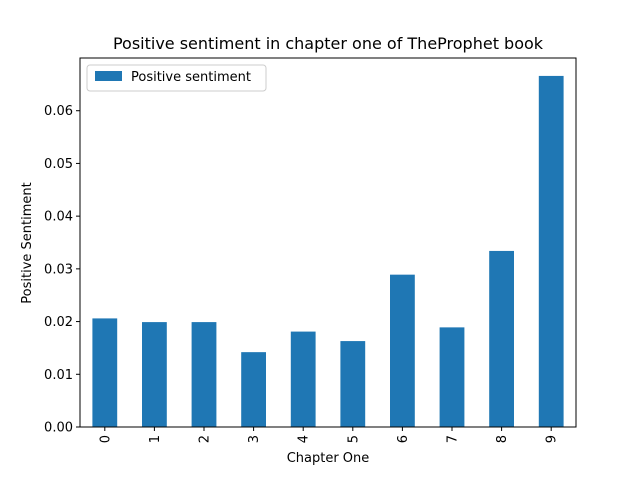 Image resolution: width=640 pixels, height=480 pixels. Describe the element at coordinates (329, 435) in the screenshot. I see `x-axis: 0 1 2 3 4 5 6 7 8 9` at that location.